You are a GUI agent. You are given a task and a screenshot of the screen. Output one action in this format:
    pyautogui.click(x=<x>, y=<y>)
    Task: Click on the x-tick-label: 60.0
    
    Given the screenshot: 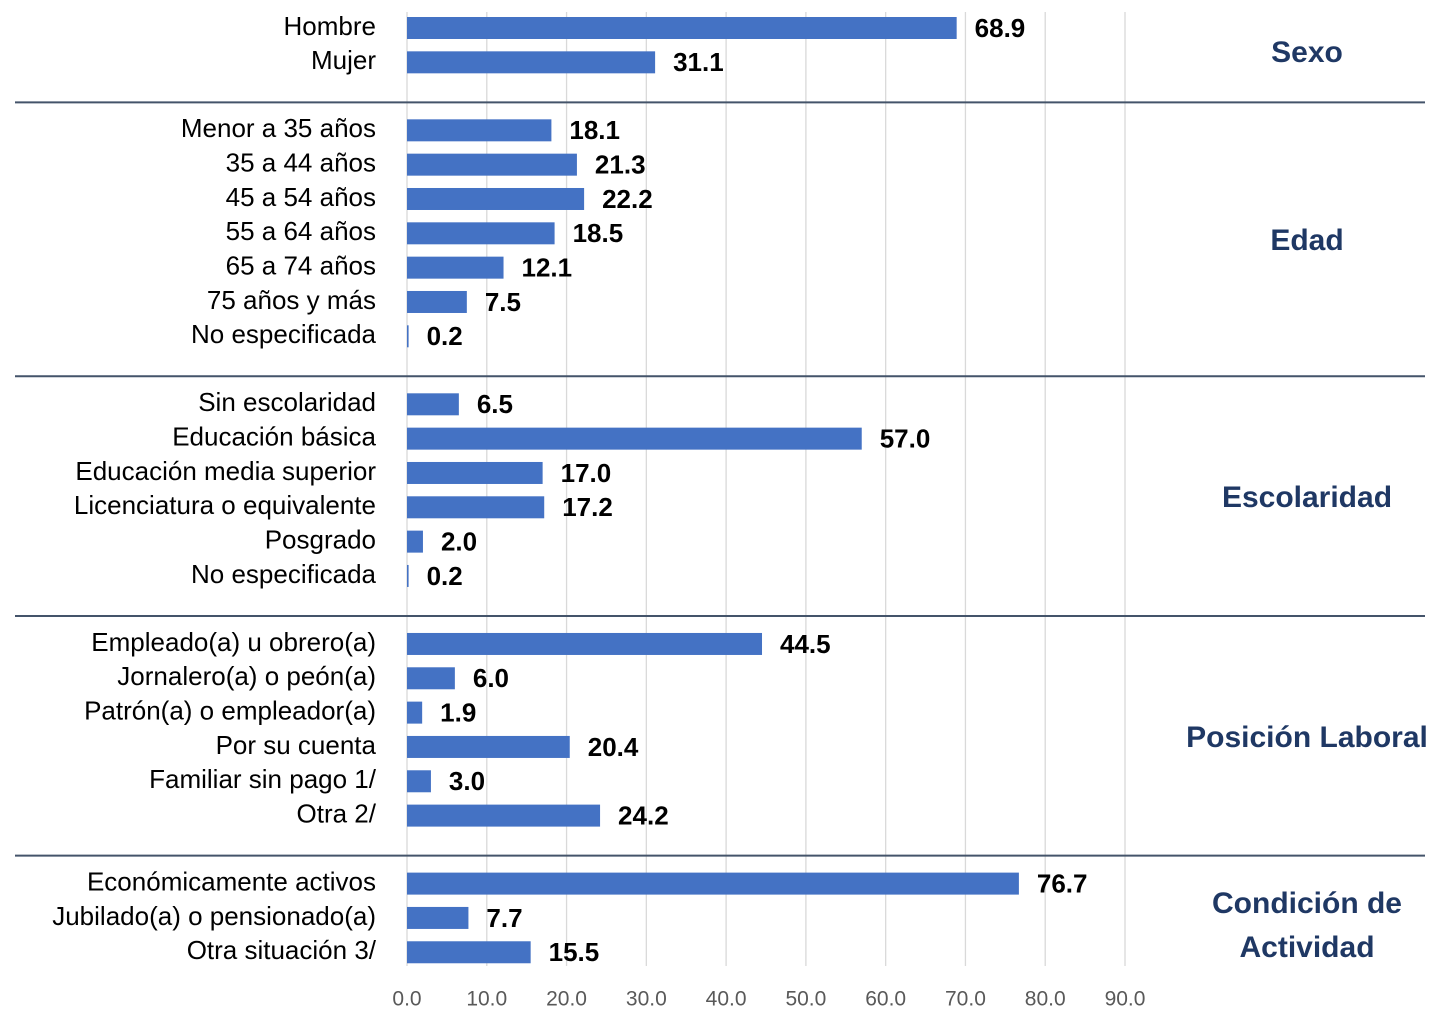 What is the action you would take?
    pyautogui.click(x=885, y=999)
    